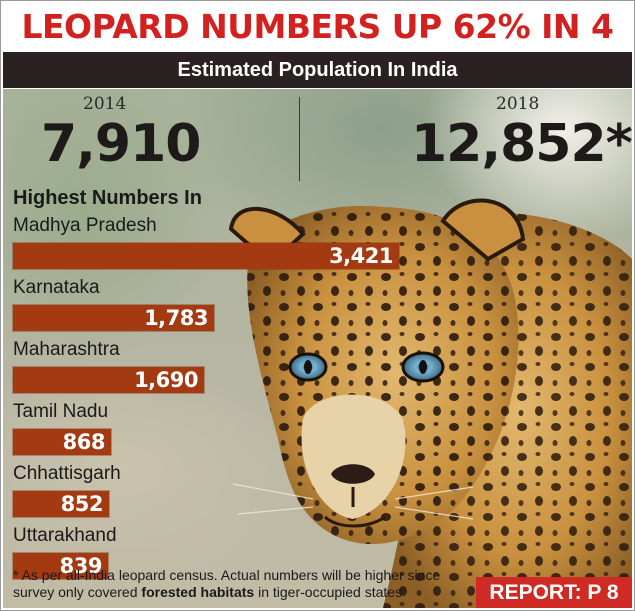 This screenshot has height=611, width=635. What do you see at coordinates (105, 104) in the screenshot?
I see `year-2014-label: 2014` at bounding box center [105, 104].